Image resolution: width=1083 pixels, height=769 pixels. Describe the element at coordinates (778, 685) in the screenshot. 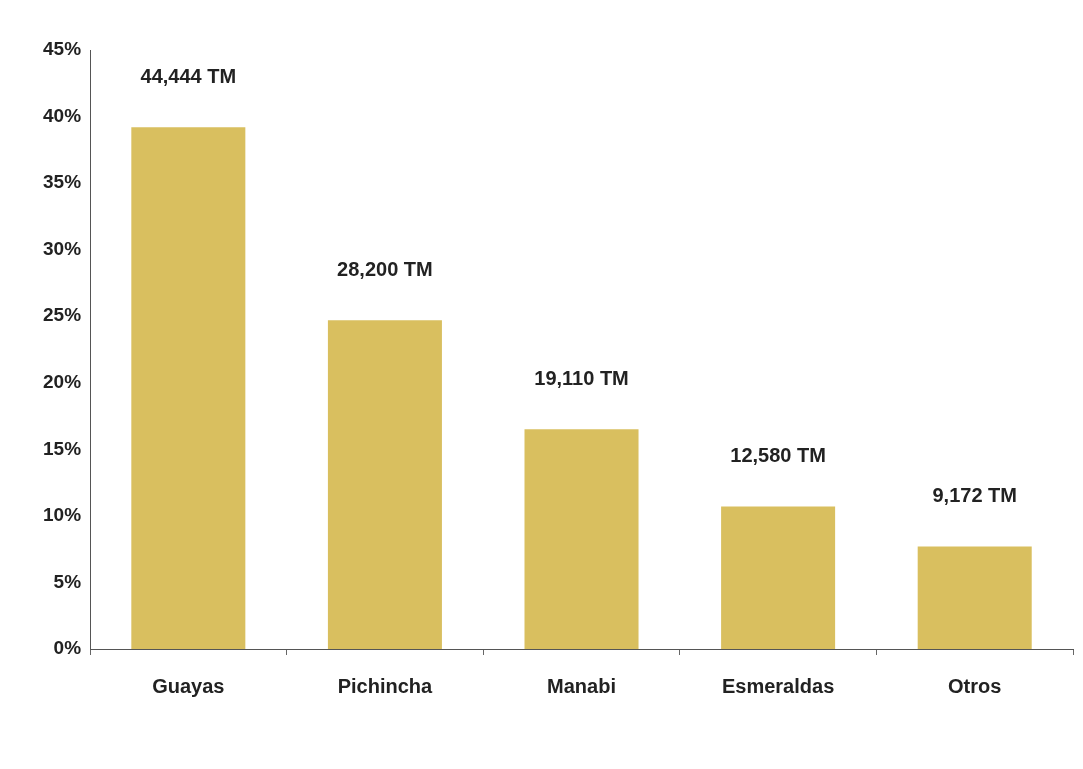

I see `x-tick-label: Esmeraldas` at that location.